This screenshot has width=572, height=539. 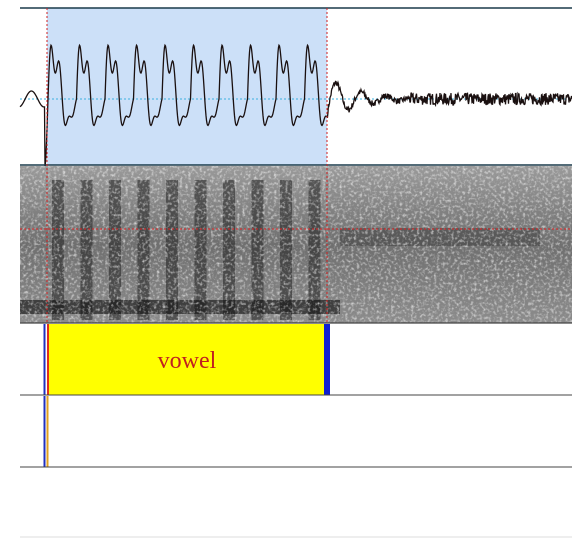 I want to click on tier-1: vowel, so click(x=187, y=359).